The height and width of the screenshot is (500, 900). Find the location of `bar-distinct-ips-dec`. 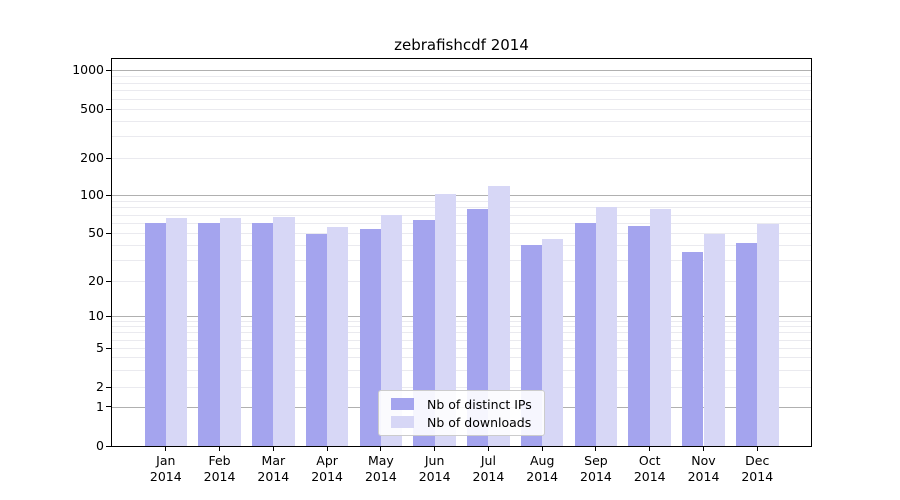

bar-distinct-ips-dec is located at coordinates (746, 344).